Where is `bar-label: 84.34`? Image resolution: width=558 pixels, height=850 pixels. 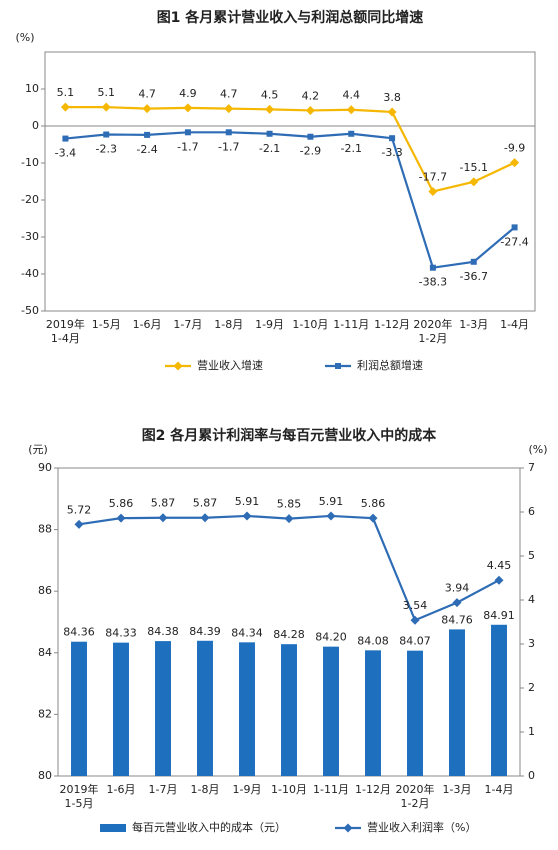 bar-label: 84.34 is located at coordinates (247, 632).